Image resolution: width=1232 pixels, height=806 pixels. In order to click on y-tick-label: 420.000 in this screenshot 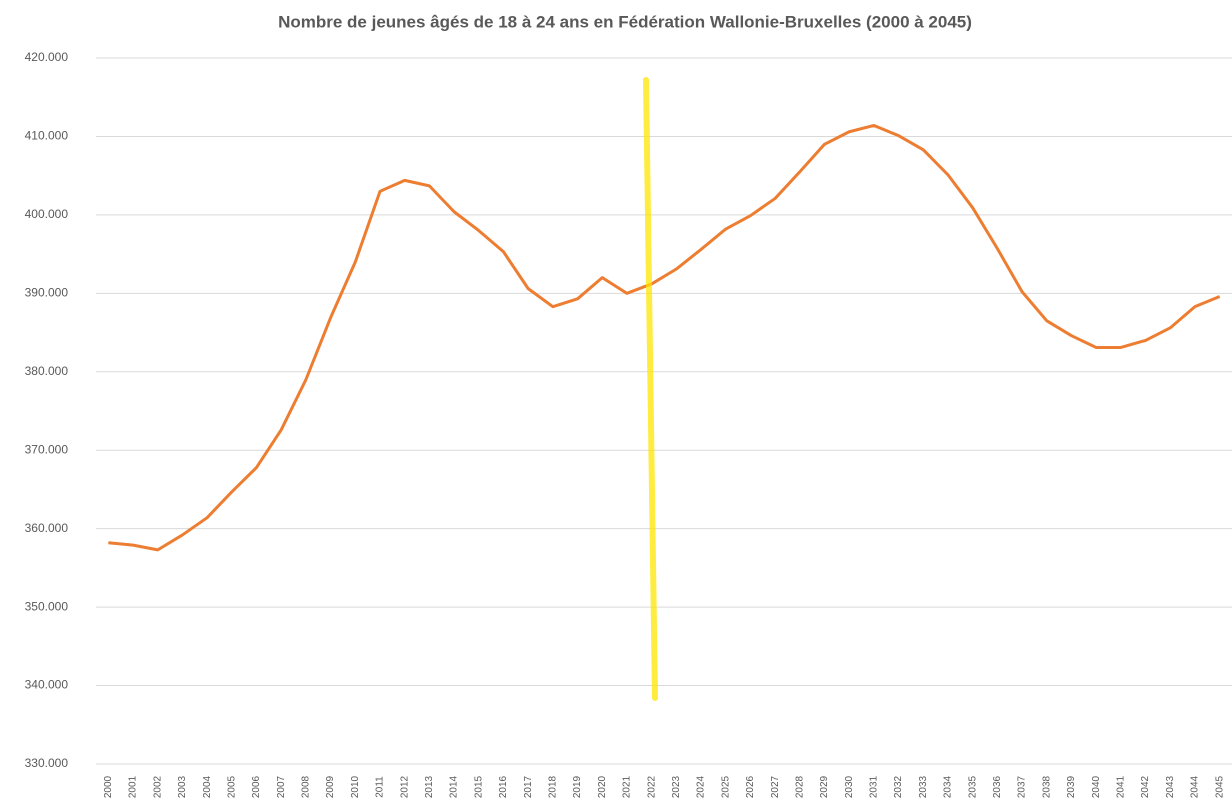, I will do `click(47, 57)`.